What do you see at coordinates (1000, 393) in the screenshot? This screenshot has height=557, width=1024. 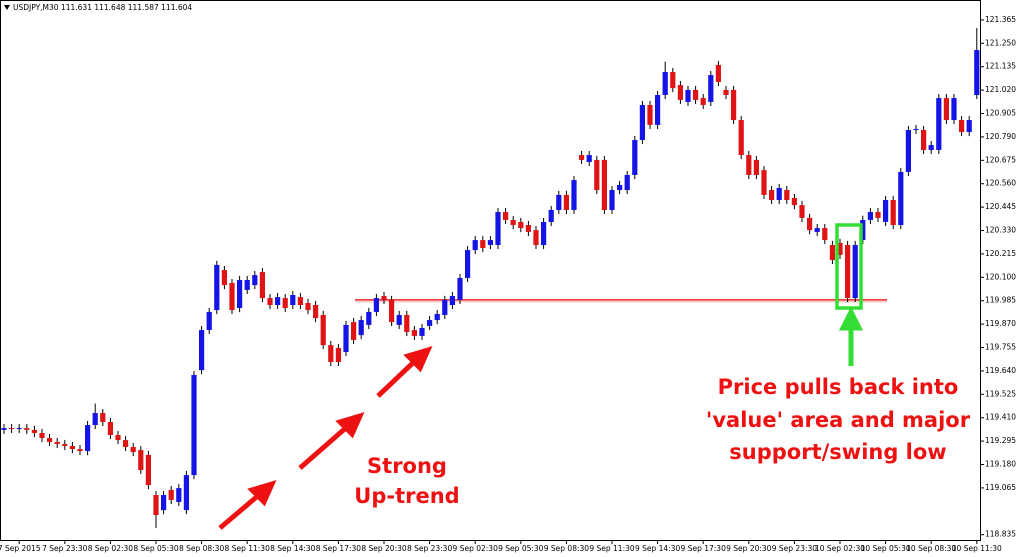 I see `y-tick-label: 119.525` at bounding box center [1000, 393].